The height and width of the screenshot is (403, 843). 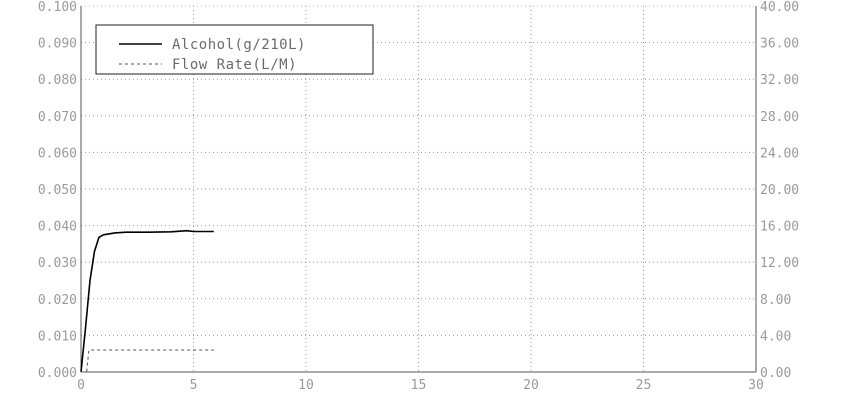 I want to click on legend-box, so click(x=234, y=49).